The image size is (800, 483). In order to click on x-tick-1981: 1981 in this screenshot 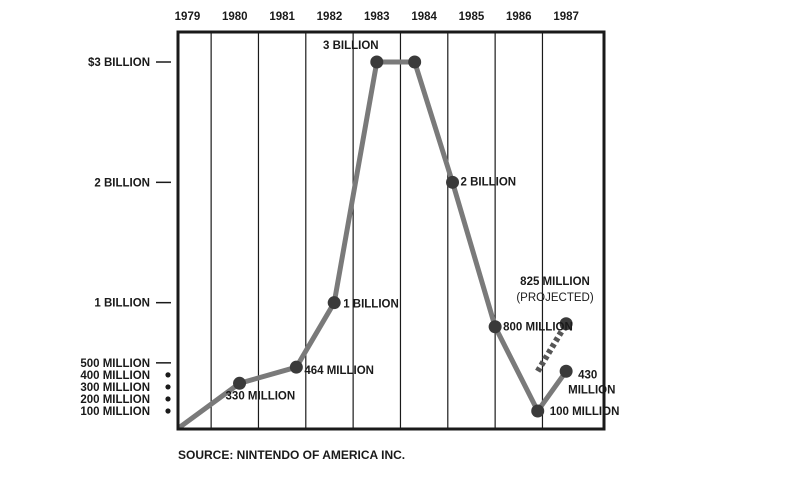, I will do `click(282, 17)`.